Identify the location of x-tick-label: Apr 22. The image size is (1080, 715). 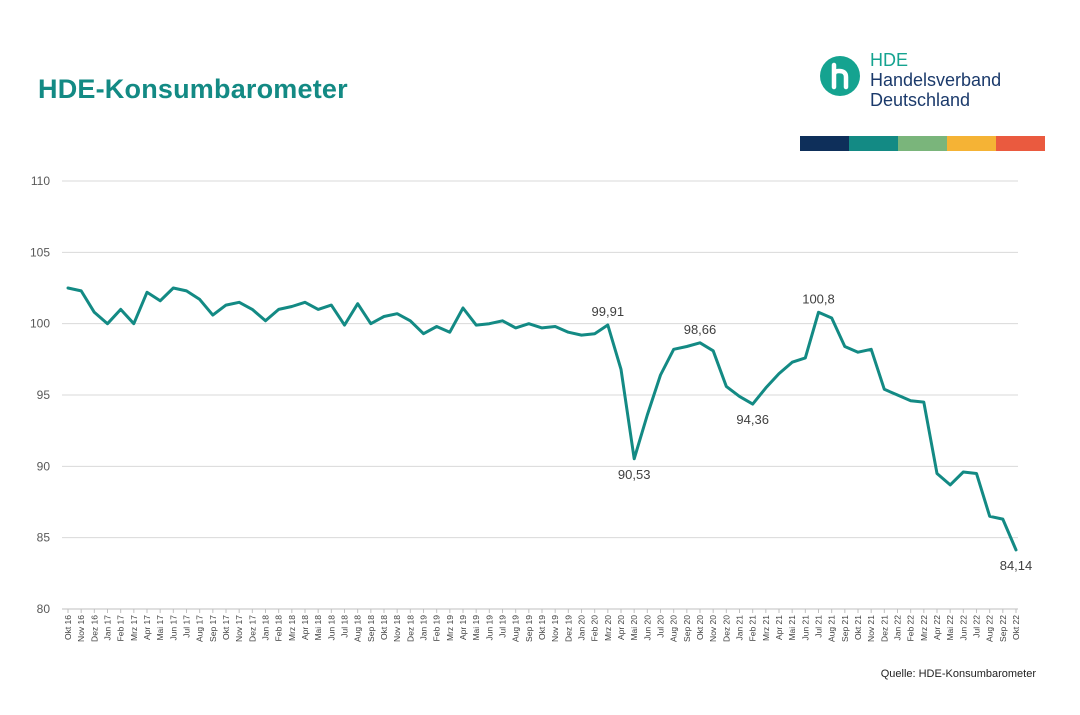
(937, 627).